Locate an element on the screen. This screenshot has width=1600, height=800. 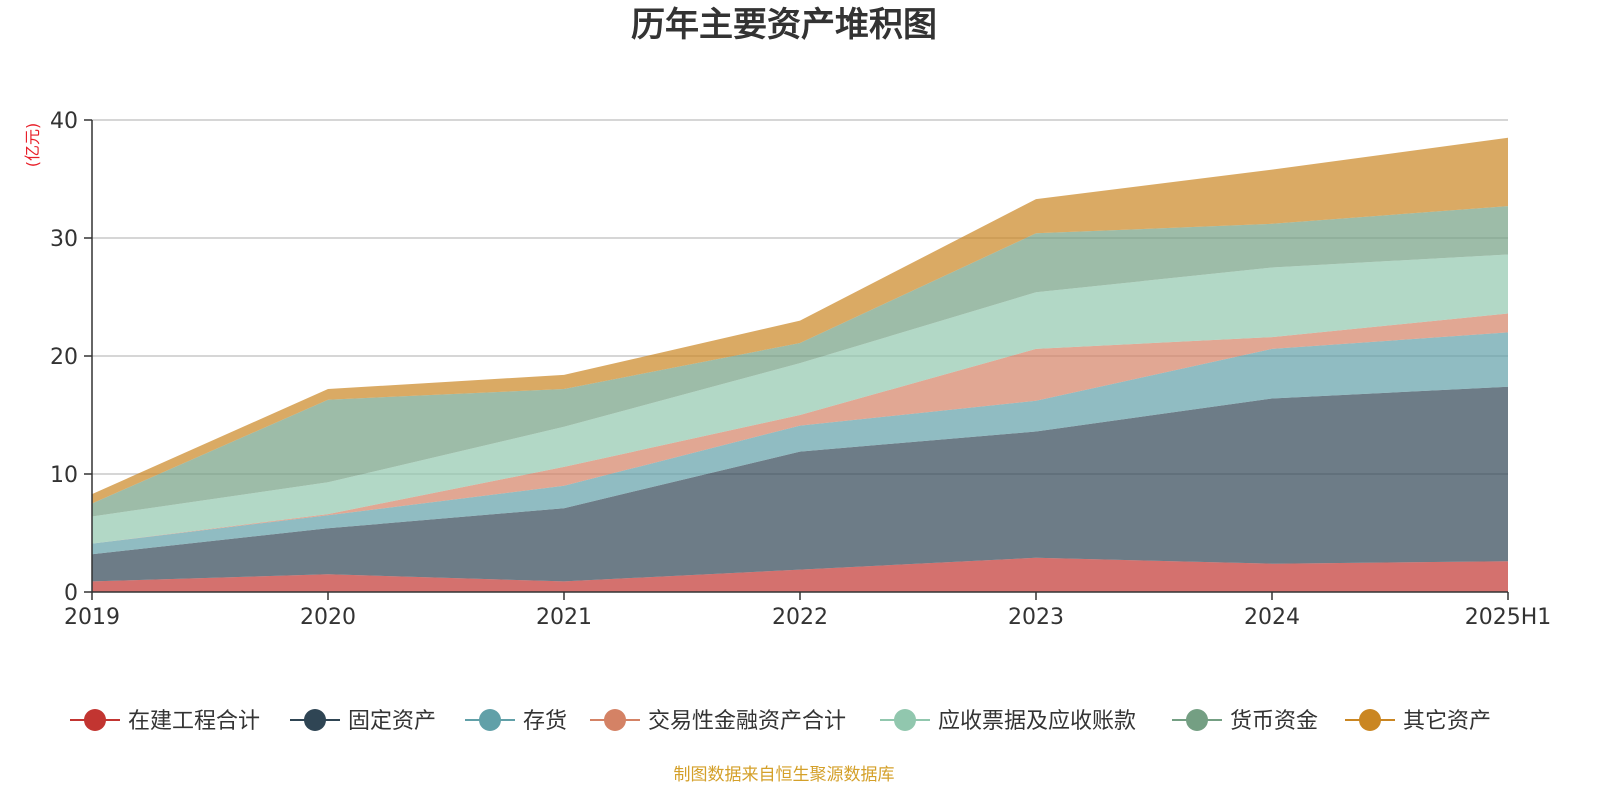
y-axis-ticks: 0 10 20 30 40 is located at coordinates (71, 357).